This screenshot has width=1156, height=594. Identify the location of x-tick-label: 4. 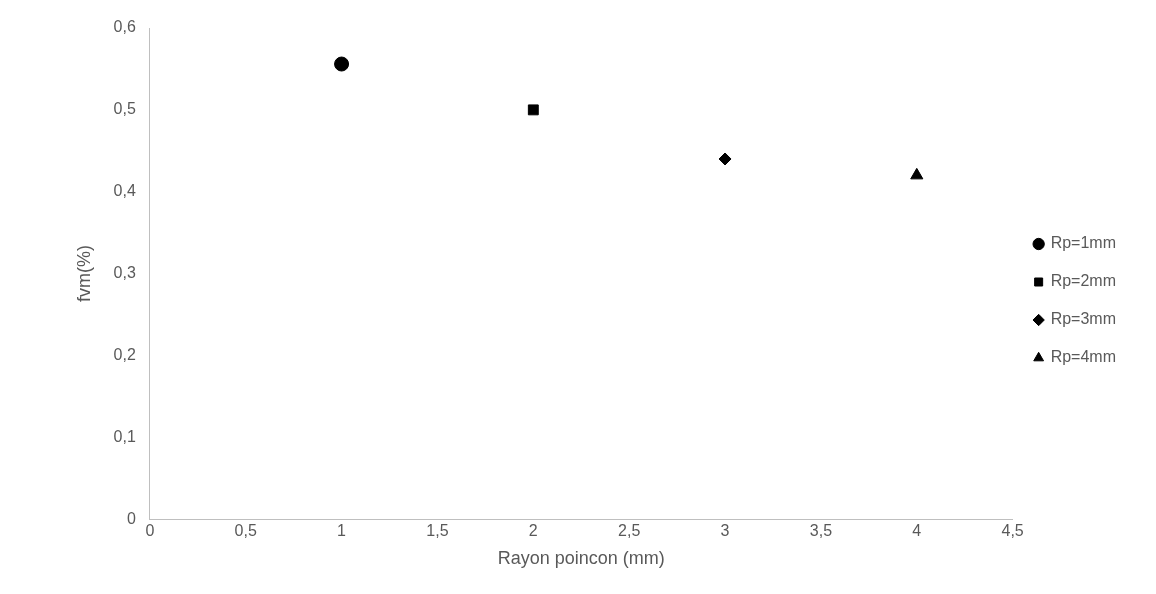
(917, 531).